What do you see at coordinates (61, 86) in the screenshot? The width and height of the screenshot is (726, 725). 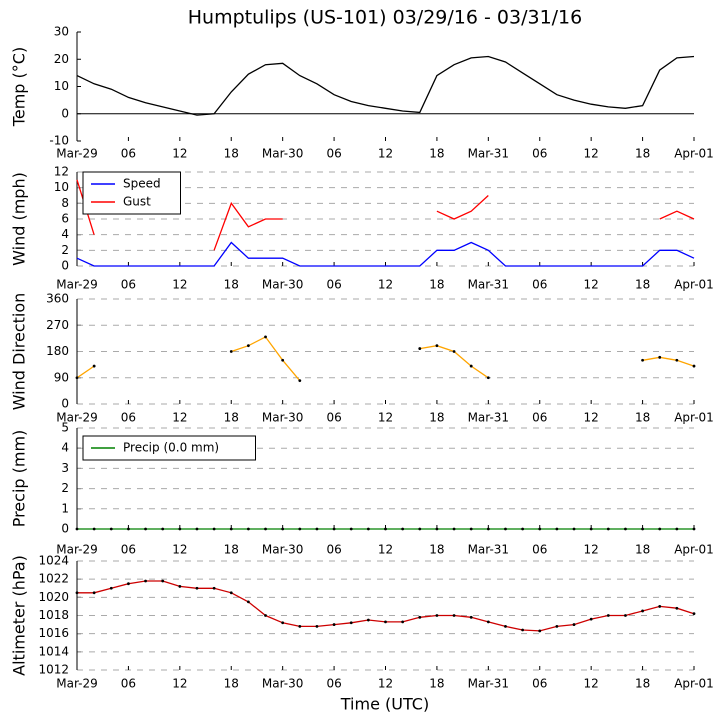 I see `y-tick-label: 10` at bounding box center [61, 86].